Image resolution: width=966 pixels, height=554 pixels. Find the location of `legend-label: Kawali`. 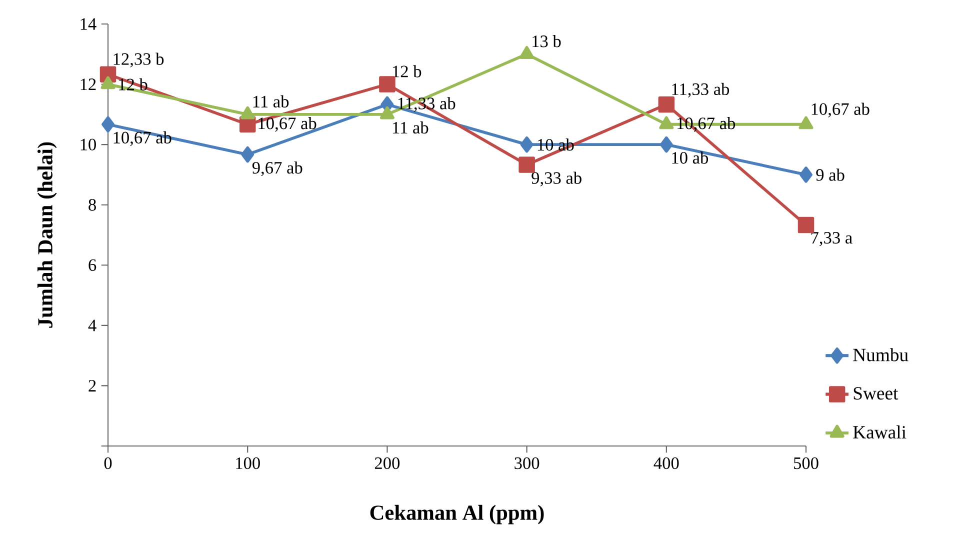

legend-label: Kawali is located at coordinates (879, 432).